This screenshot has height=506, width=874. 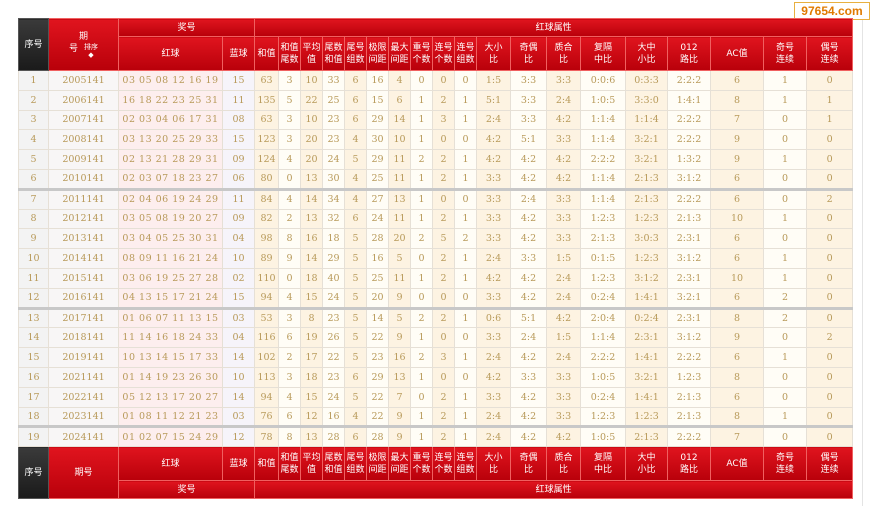 I want to click on header-sum: 和值, so click(x=267, y=53).